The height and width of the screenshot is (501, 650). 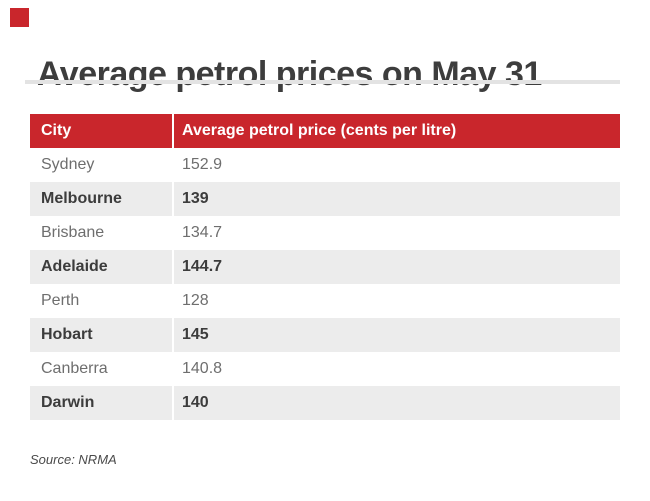 I want to click on city-cell: Hobart, so click(x=67, y=334).